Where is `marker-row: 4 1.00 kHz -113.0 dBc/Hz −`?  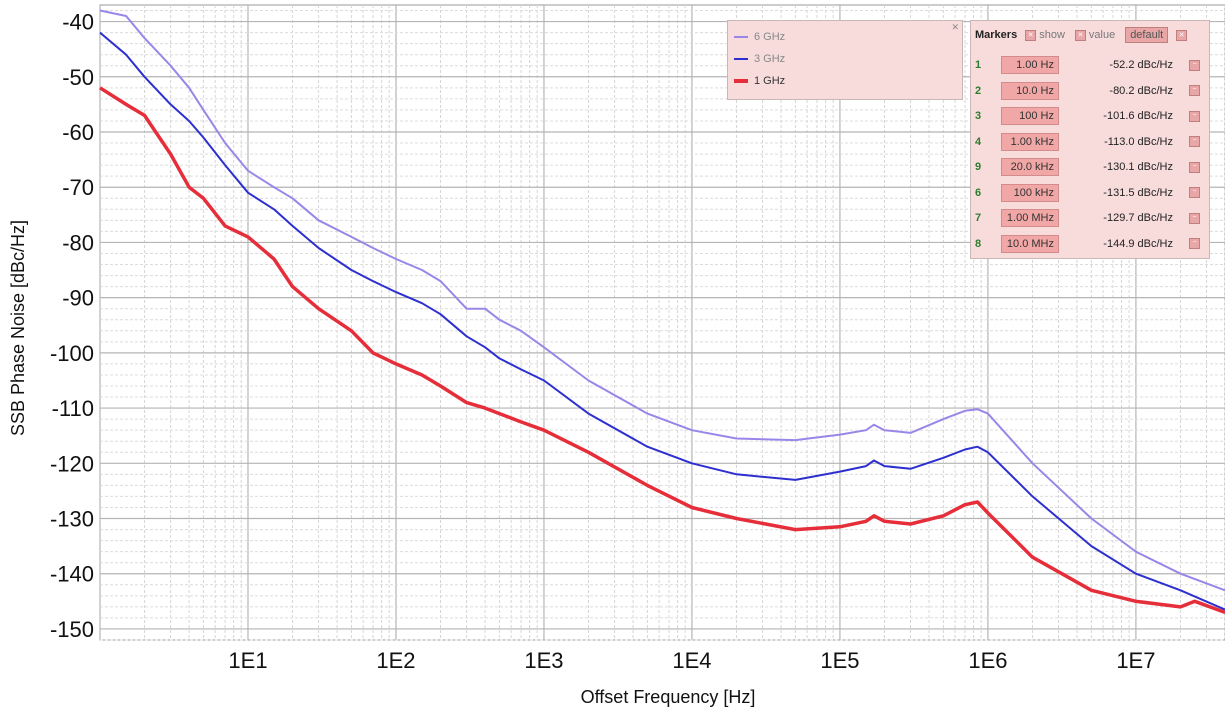 marker-row: 4 1.00 kHz -113.0 dBc/Hz − is located at coordinates (1090, 142).